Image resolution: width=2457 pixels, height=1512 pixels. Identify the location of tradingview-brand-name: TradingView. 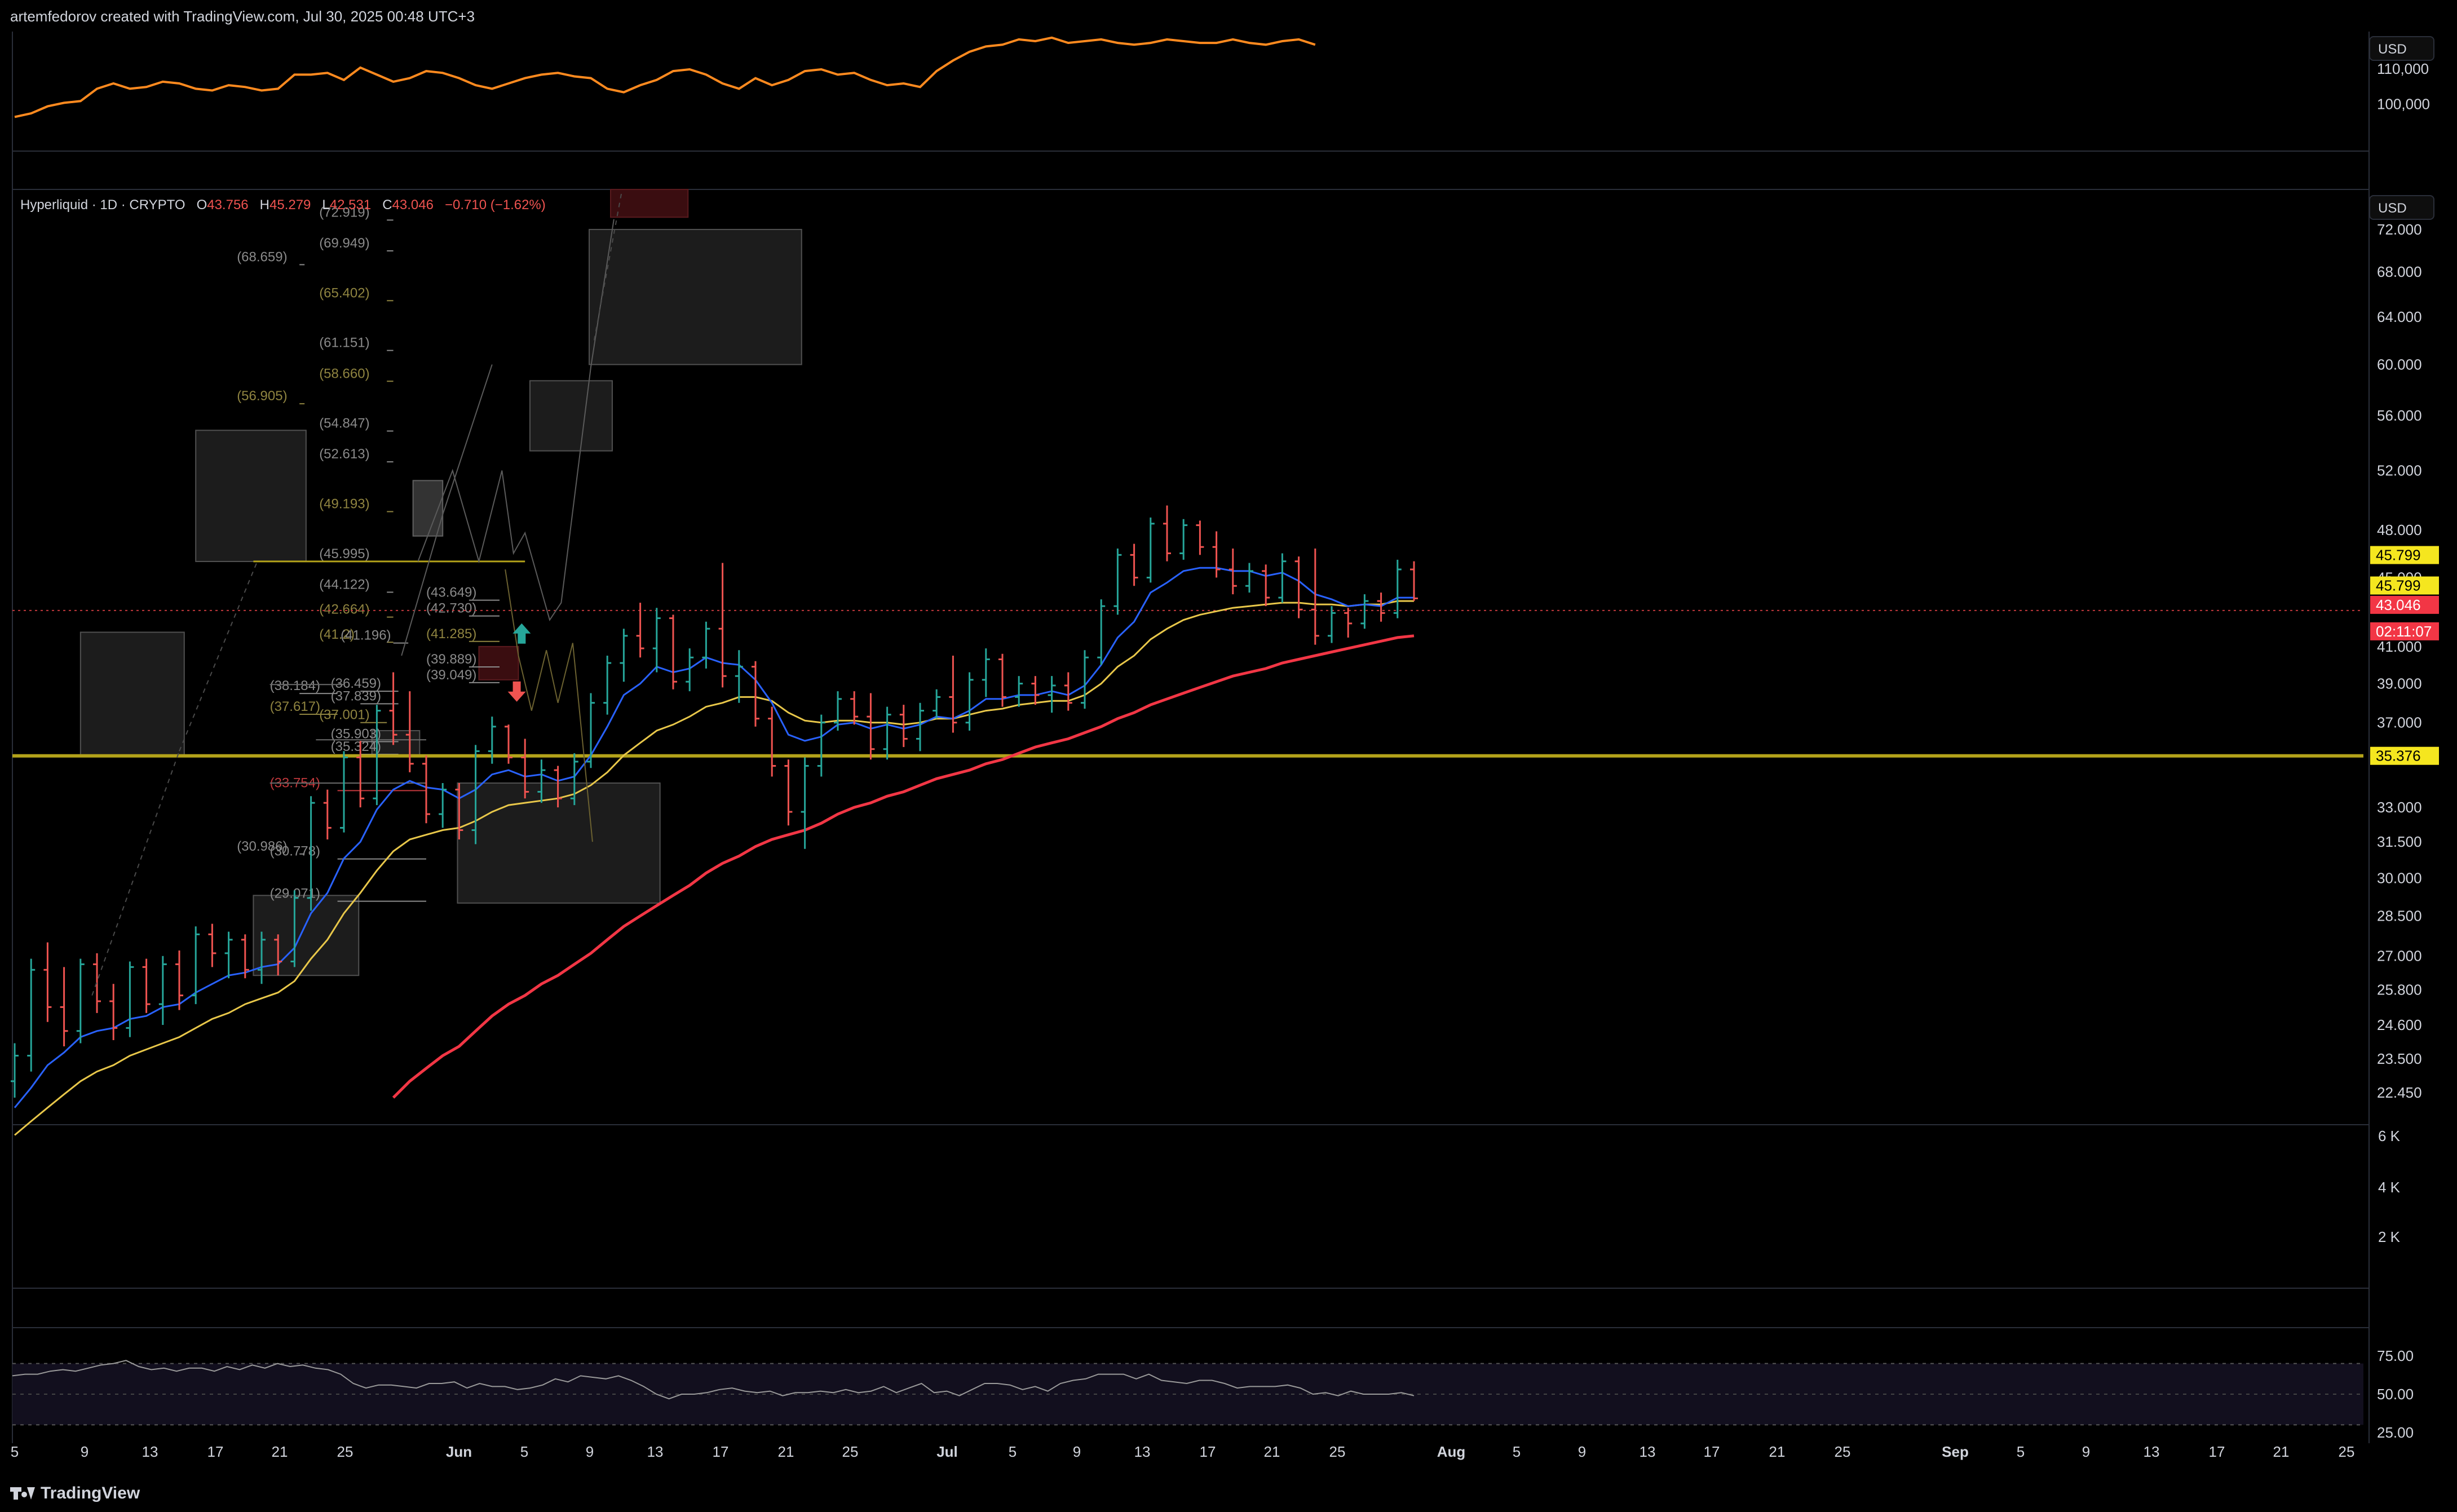
(91, 1493).